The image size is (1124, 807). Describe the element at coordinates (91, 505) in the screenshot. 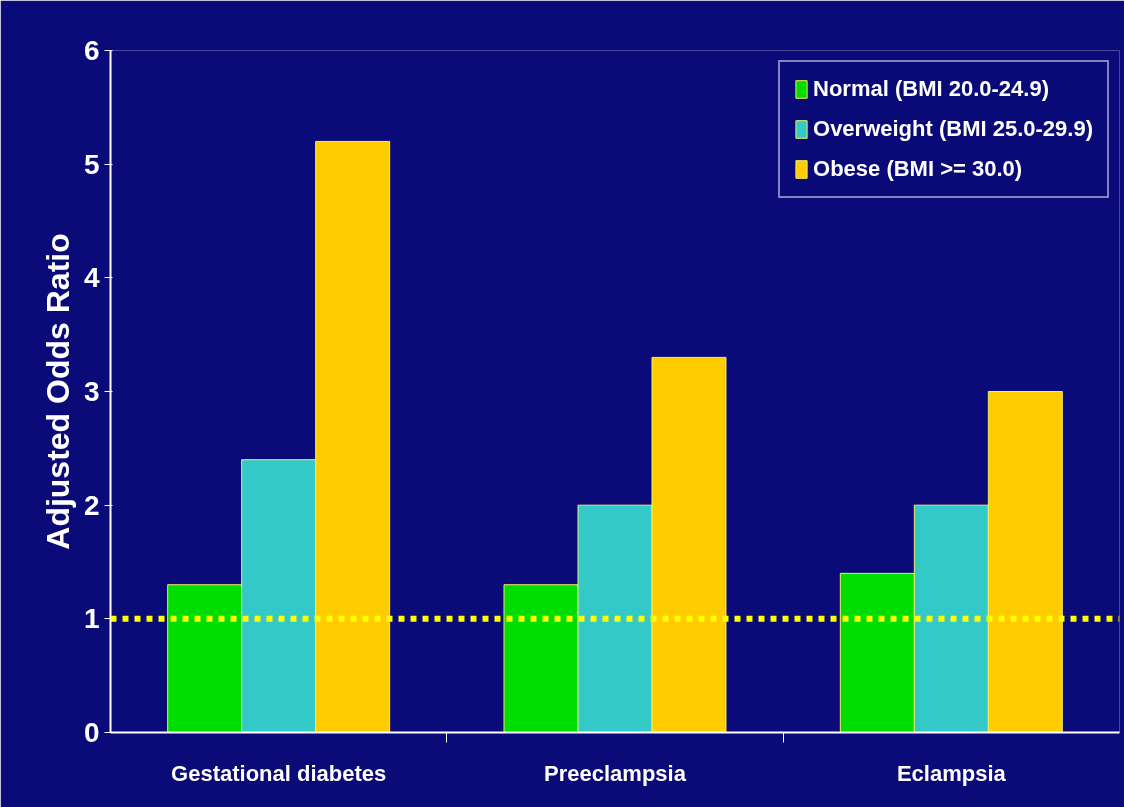

I see `y-tick-label: 2` at that location.